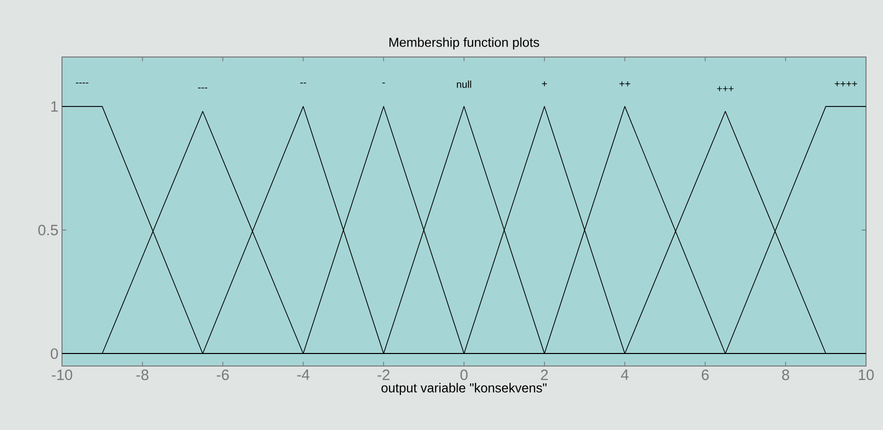 This screenshot has width=883, height=430. I want to click on y-tick-label: 0, so click(54, 353).